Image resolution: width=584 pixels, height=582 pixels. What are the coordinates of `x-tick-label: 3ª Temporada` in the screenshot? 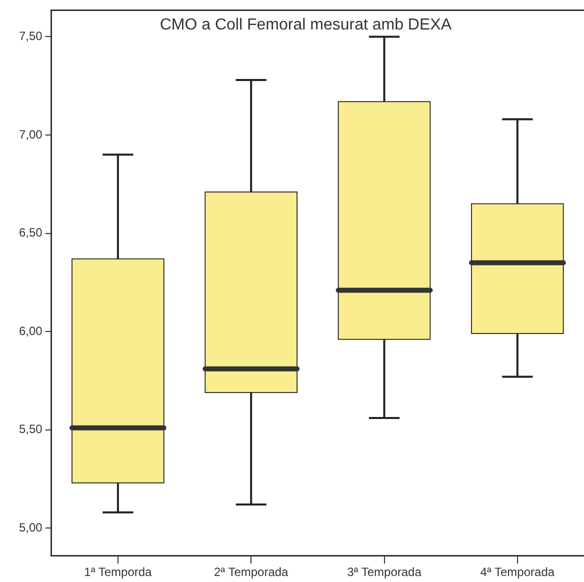 It's located at (384, 572).